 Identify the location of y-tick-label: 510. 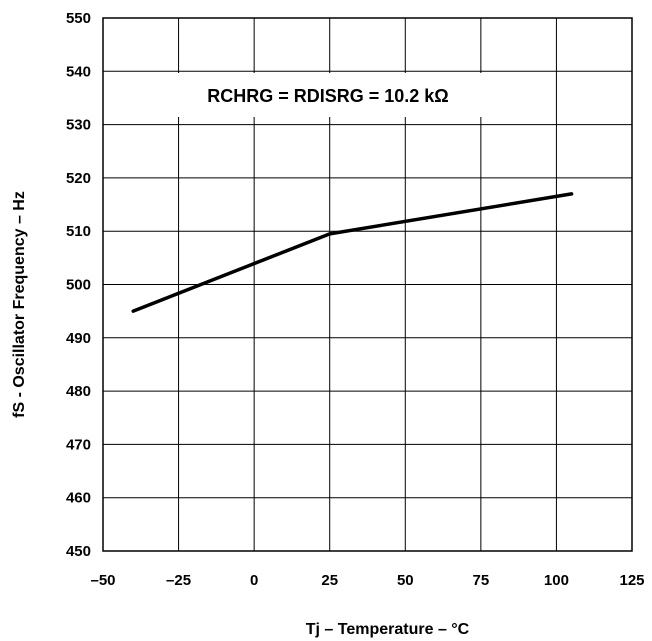
(78, 231).